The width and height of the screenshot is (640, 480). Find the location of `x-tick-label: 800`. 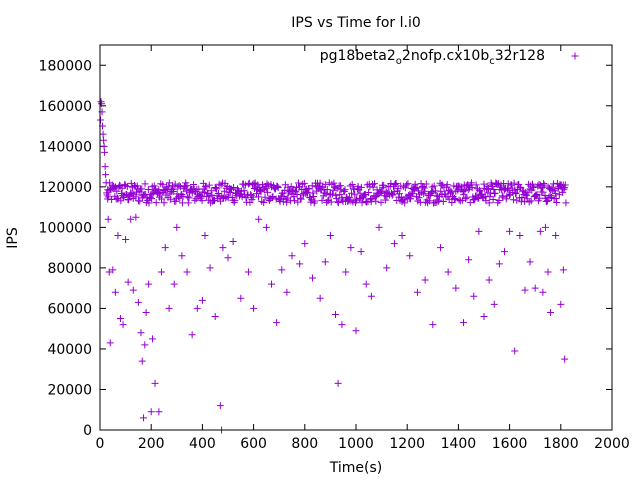

x-tick-label: 800 is located at coordinates (304, 444).